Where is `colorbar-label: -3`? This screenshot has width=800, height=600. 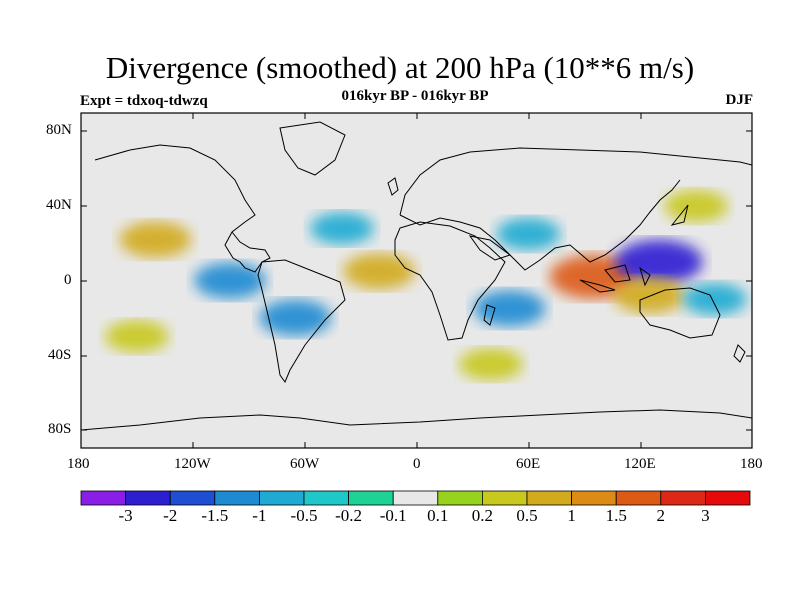
colorbar-label: -3 is located at coordinates (125, 515).